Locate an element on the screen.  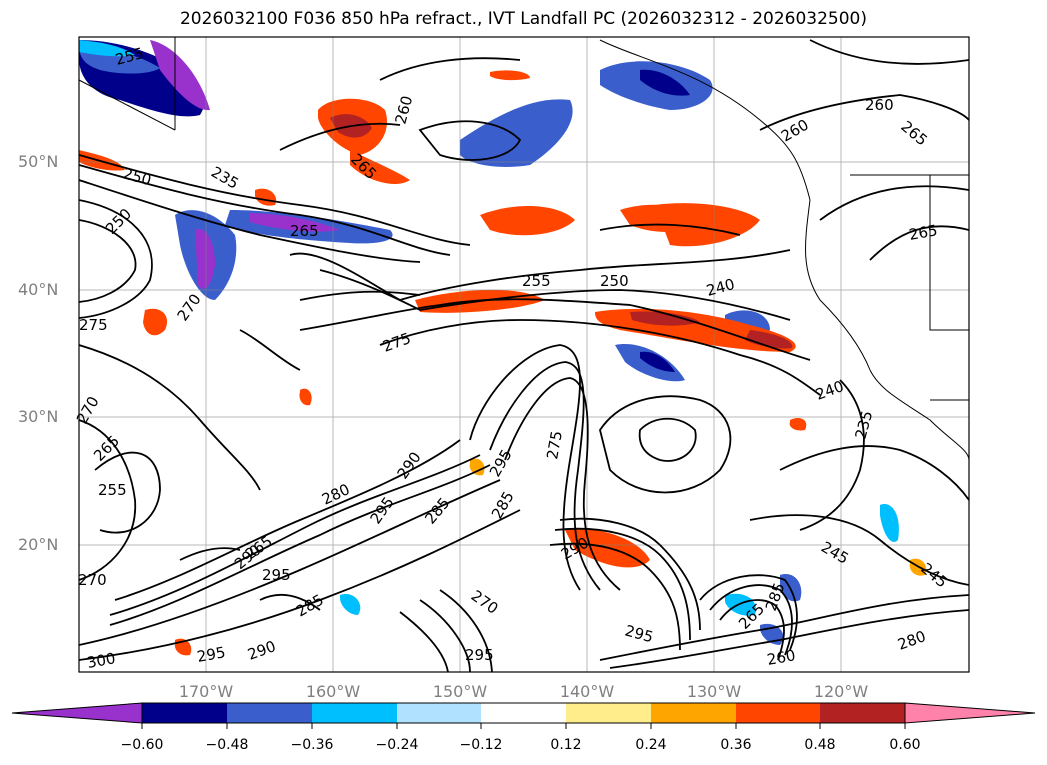
colorbar-tick-label: −0.36 is located at coordinates (312, 745).